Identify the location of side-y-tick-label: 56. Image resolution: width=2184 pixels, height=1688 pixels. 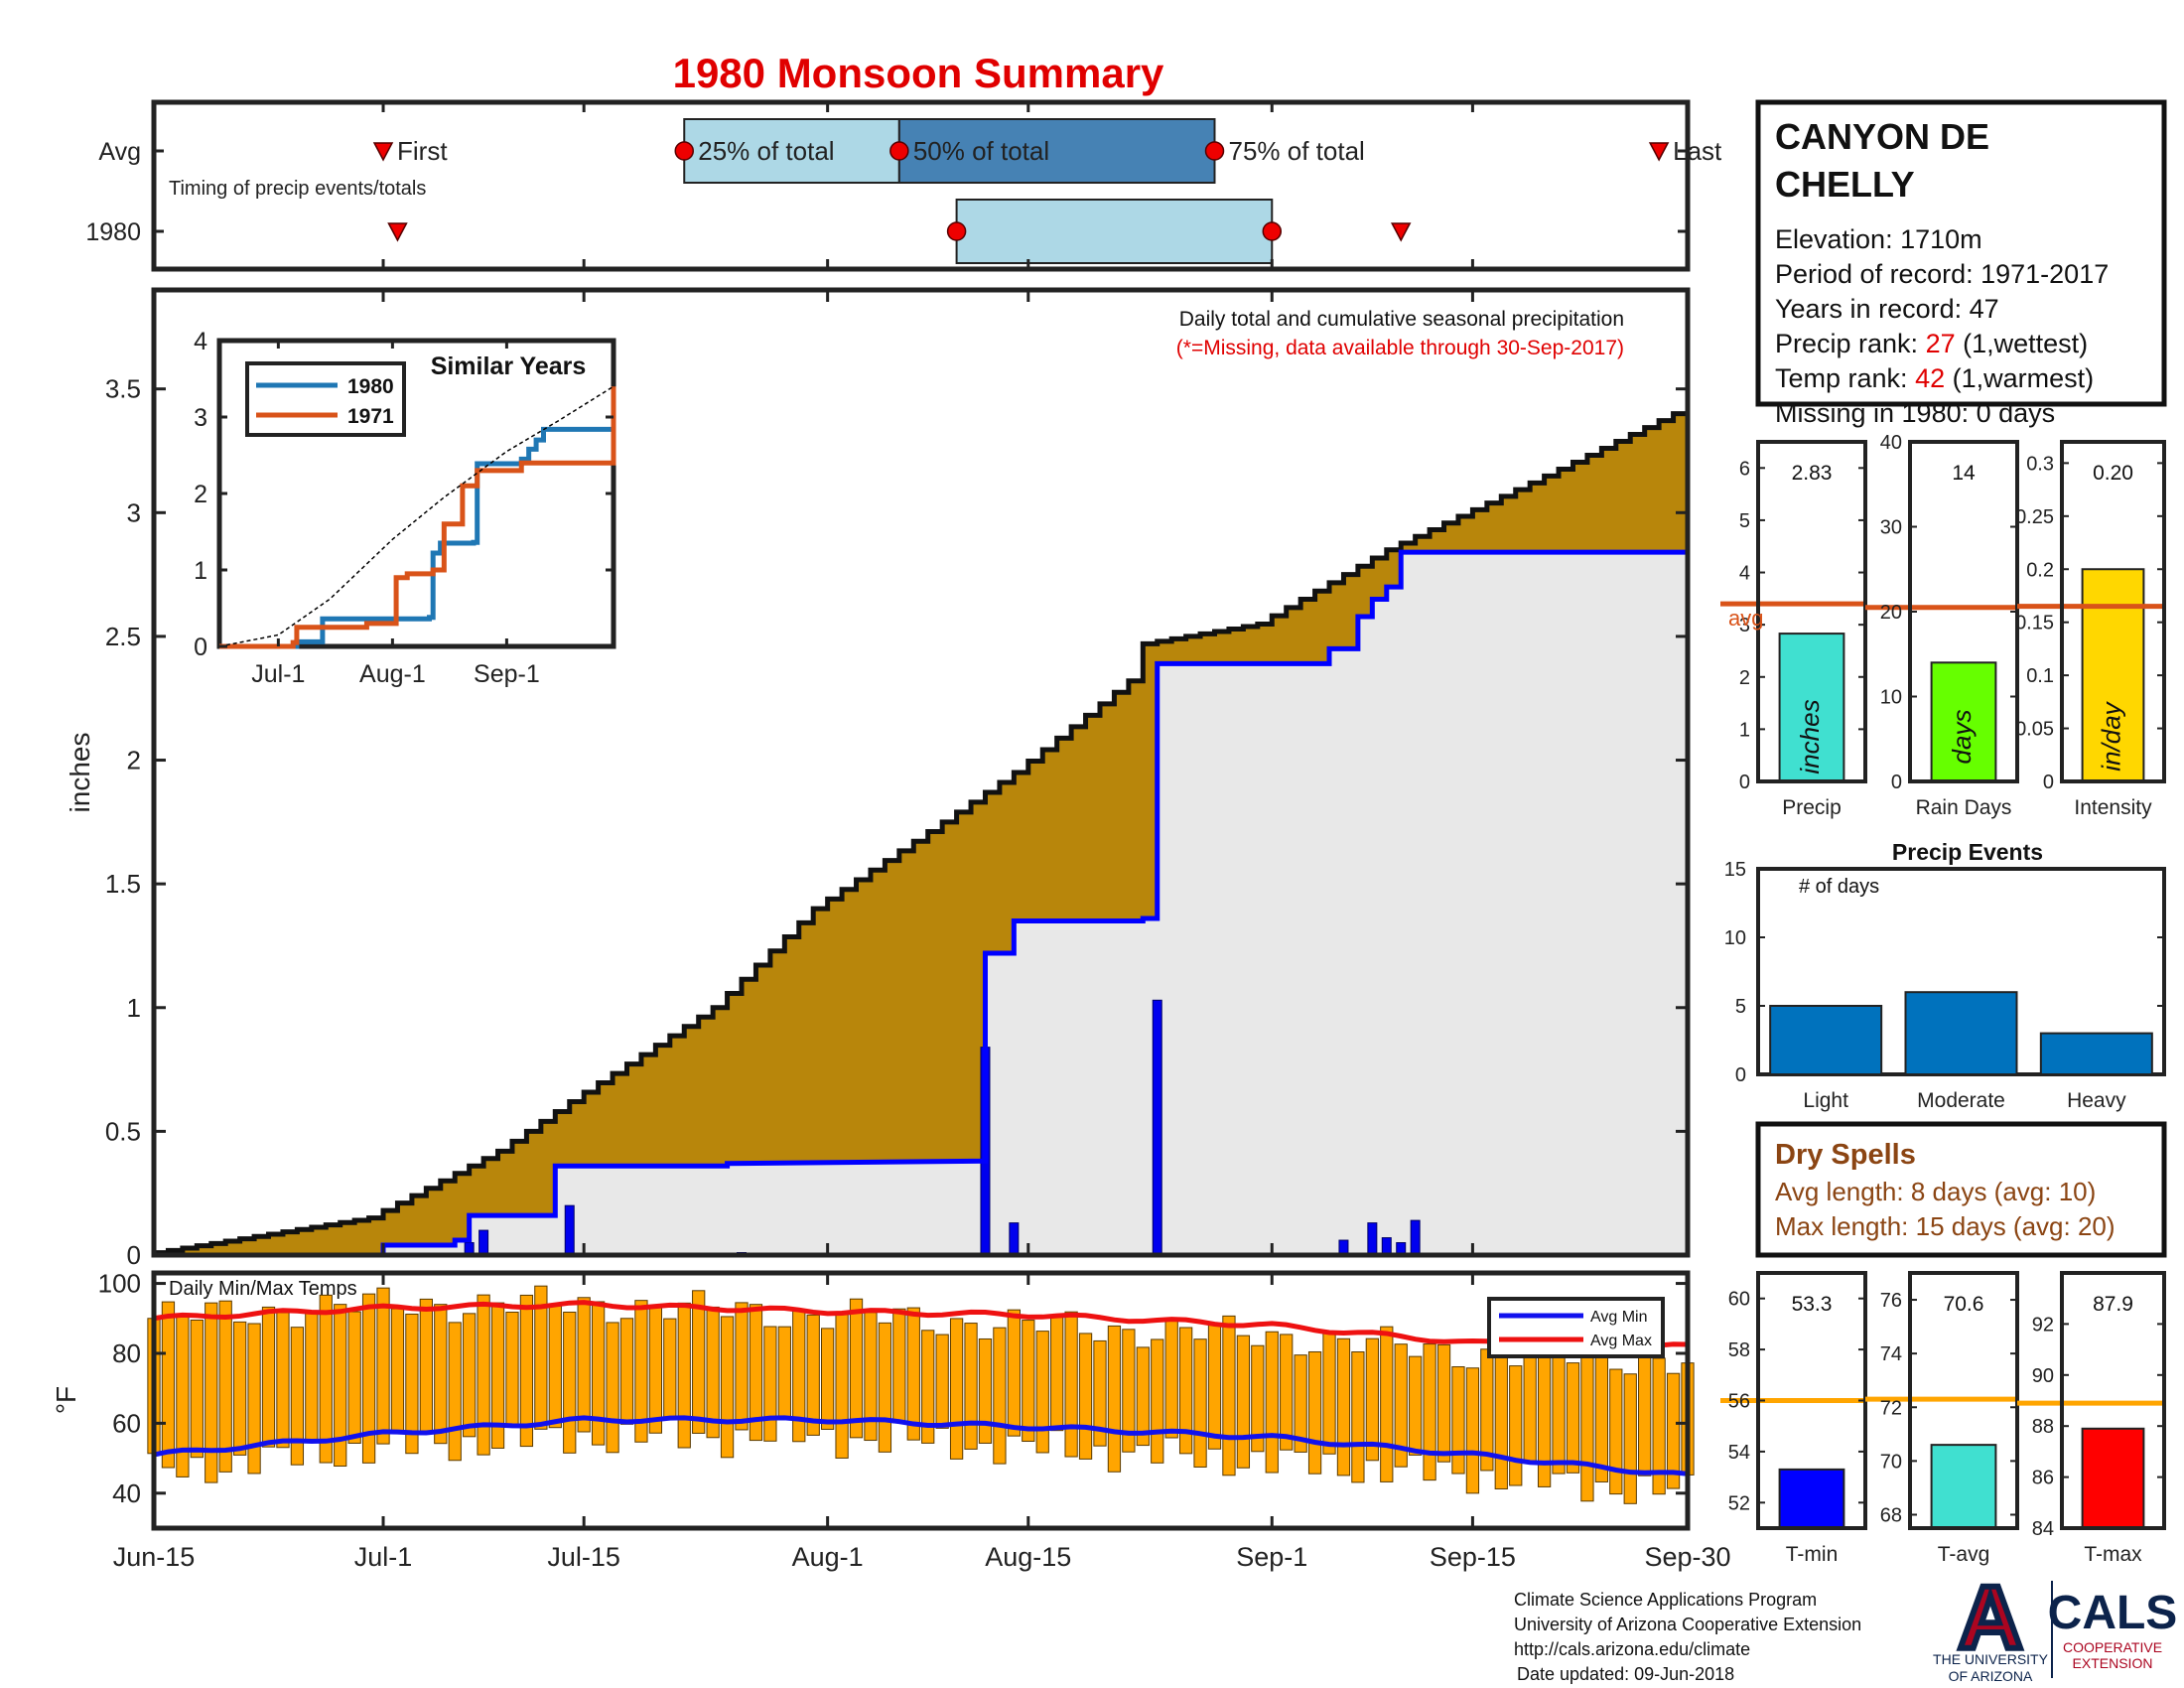
(1739, 1402).